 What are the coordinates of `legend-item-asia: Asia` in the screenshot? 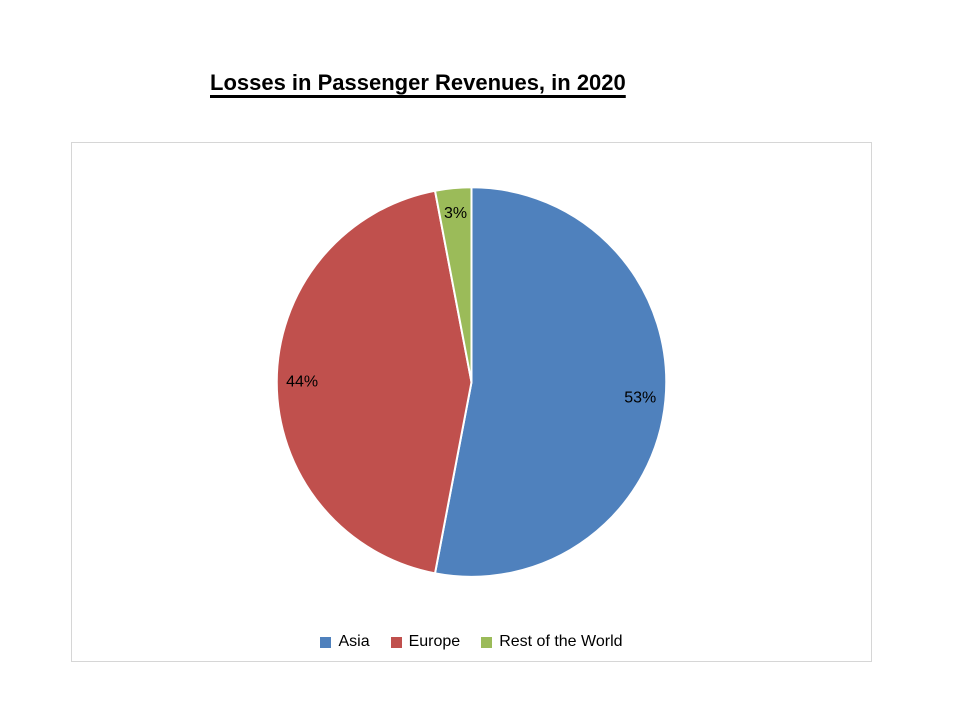 It's located at (345, 642).